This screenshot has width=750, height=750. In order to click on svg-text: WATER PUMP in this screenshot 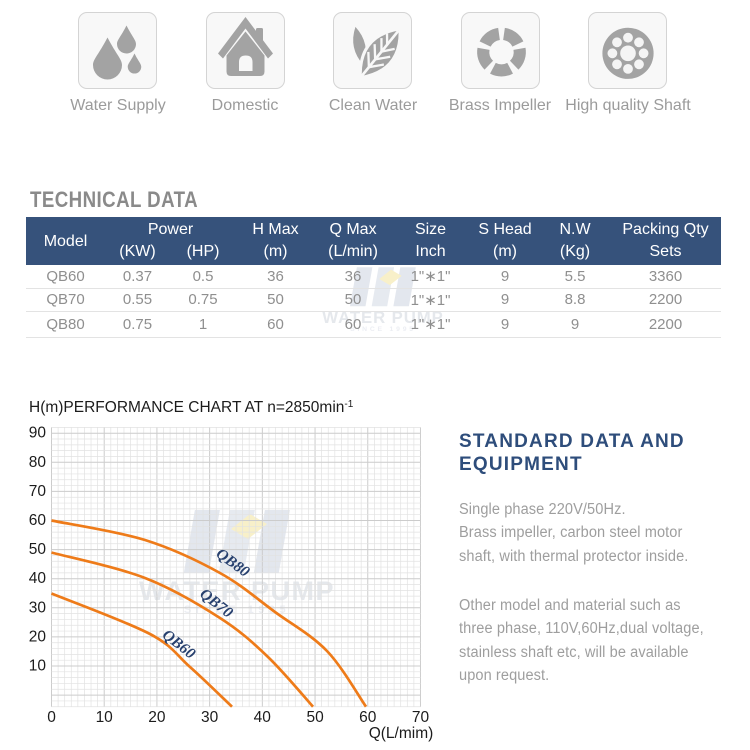, I will do `click(237, 591)`.